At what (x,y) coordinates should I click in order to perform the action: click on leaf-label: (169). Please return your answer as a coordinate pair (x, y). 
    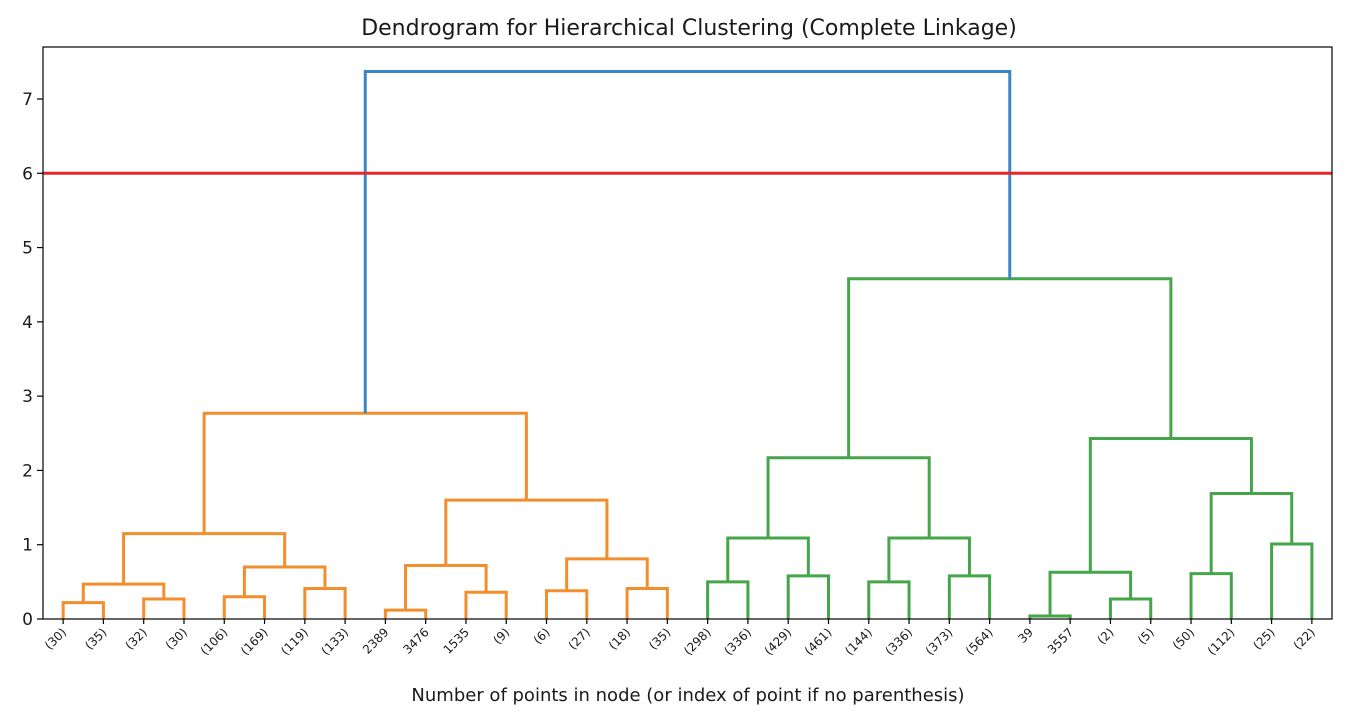
    Looking at the image, I should click on (254, 641).